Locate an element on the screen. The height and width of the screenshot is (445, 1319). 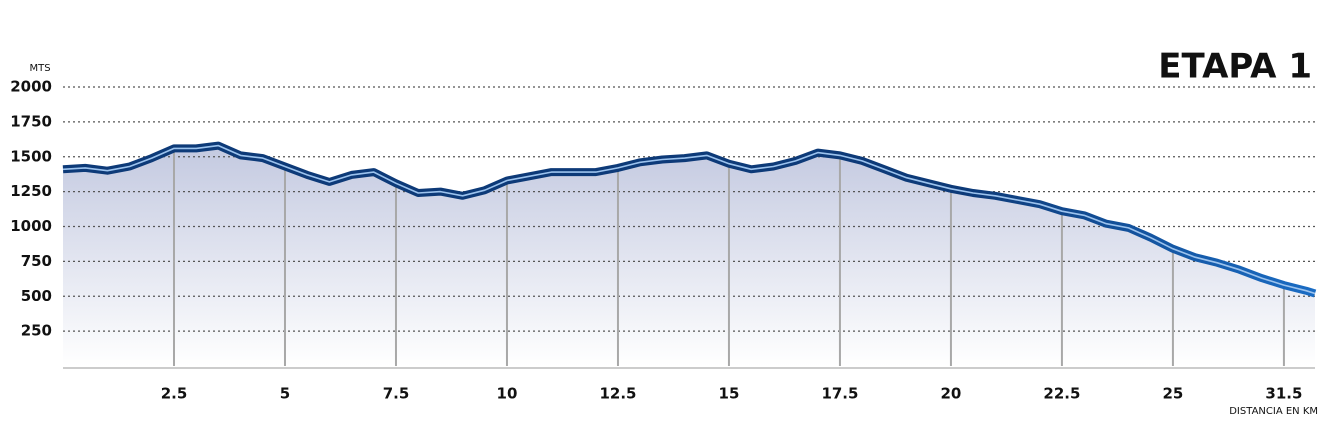
y-tick-label: 1000 is located at coordinates (31, 226).